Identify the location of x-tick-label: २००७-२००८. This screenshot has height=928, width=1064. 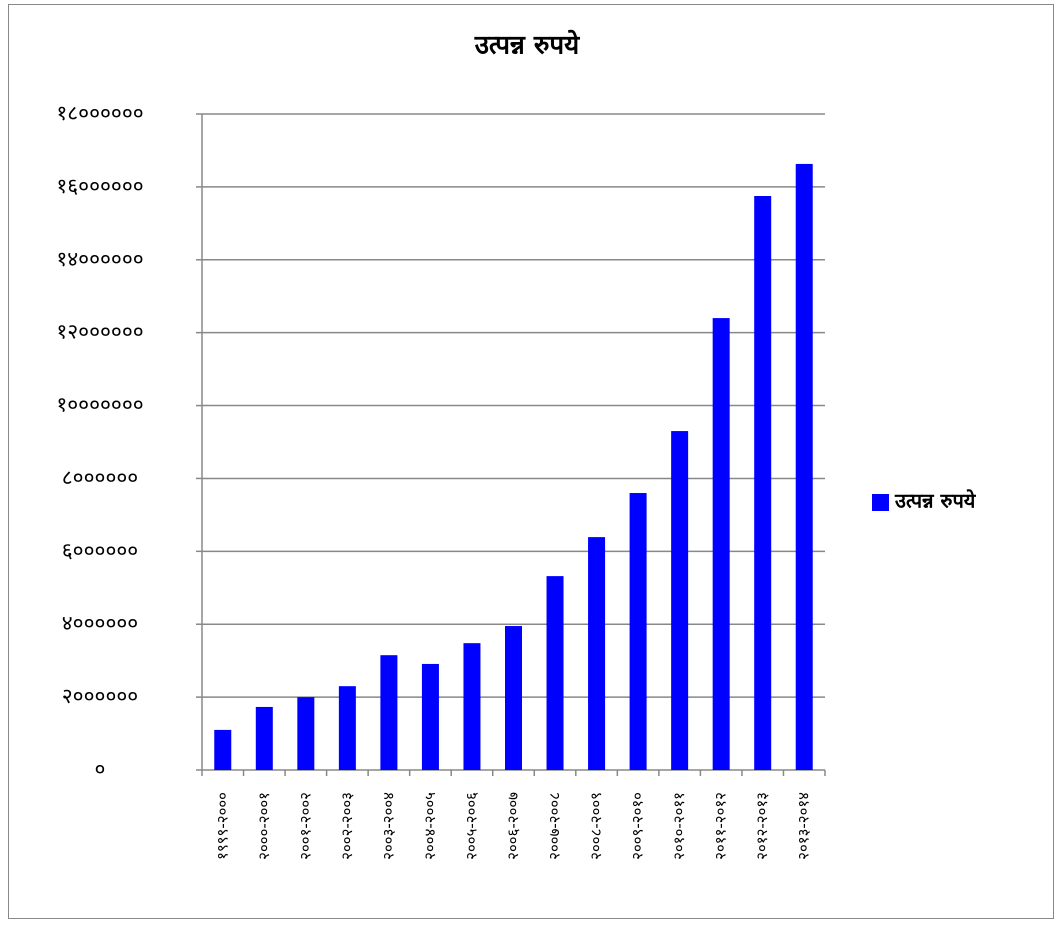
(555, 826).